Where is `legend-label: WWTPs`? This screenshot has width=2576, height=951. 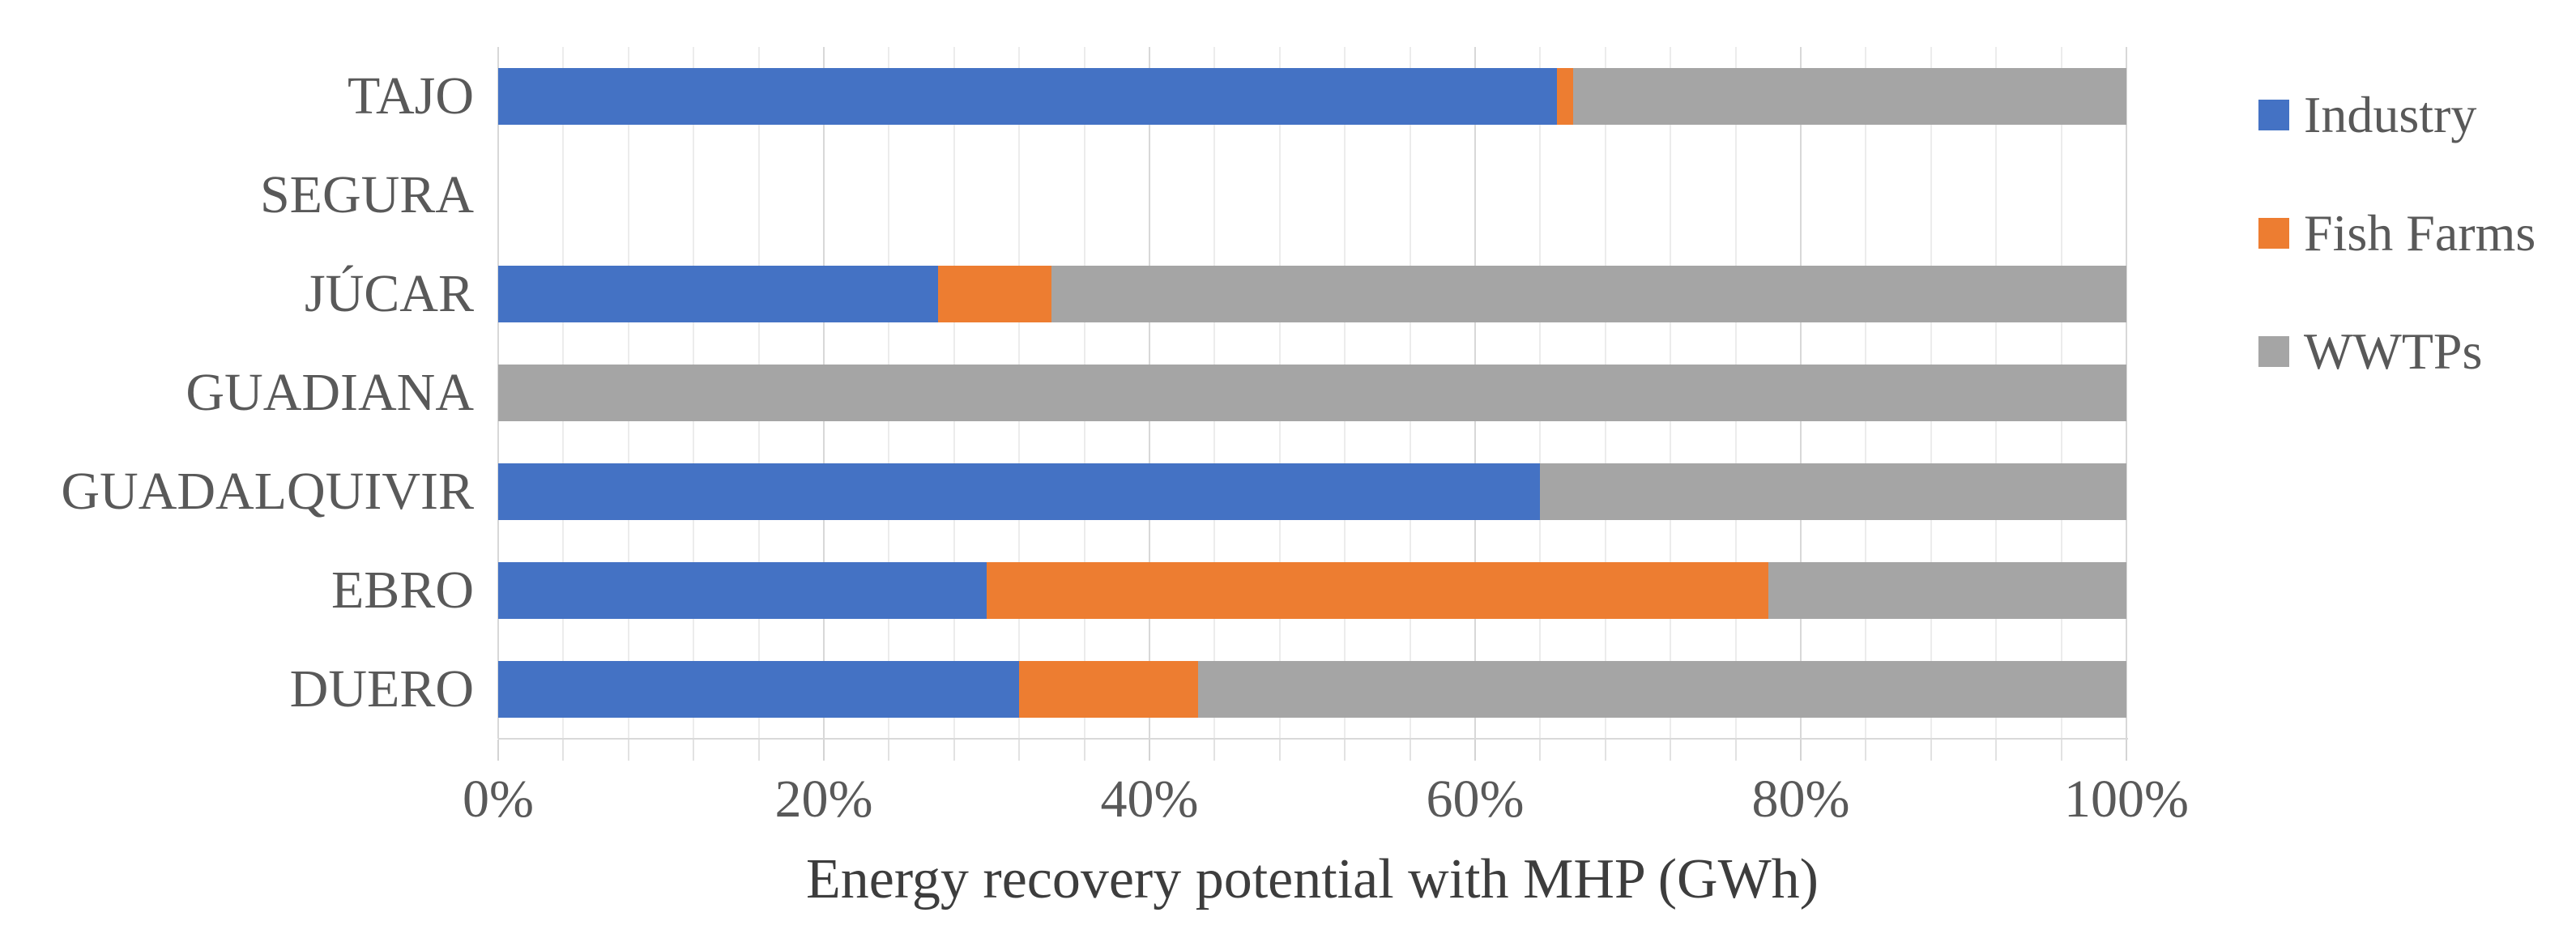 legend-label: WWTPs is located at coordinates (2394, 351).